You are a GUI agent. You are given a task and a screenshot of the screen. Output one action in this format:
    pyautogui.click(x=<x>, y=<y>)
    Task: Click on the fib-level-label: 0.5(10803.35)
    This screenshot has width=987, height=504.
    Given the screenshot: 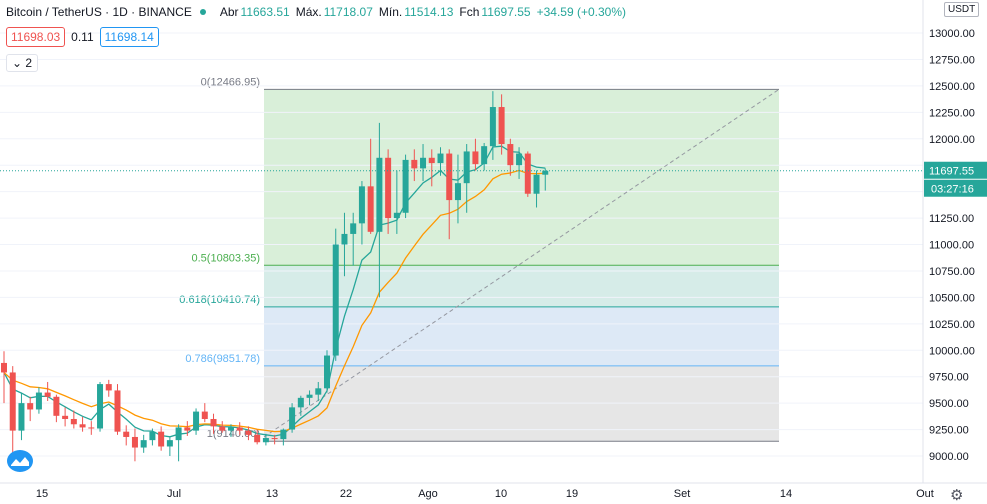 What is the action you would take?
    pyautogui.click(x=226, y=258)
    